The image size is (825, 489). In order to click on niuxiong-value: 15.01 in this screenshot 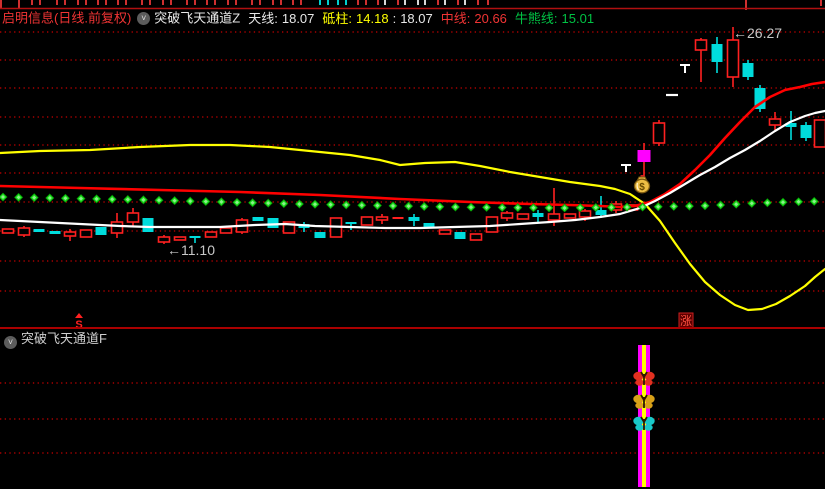, I will do `click(578, 18)`.